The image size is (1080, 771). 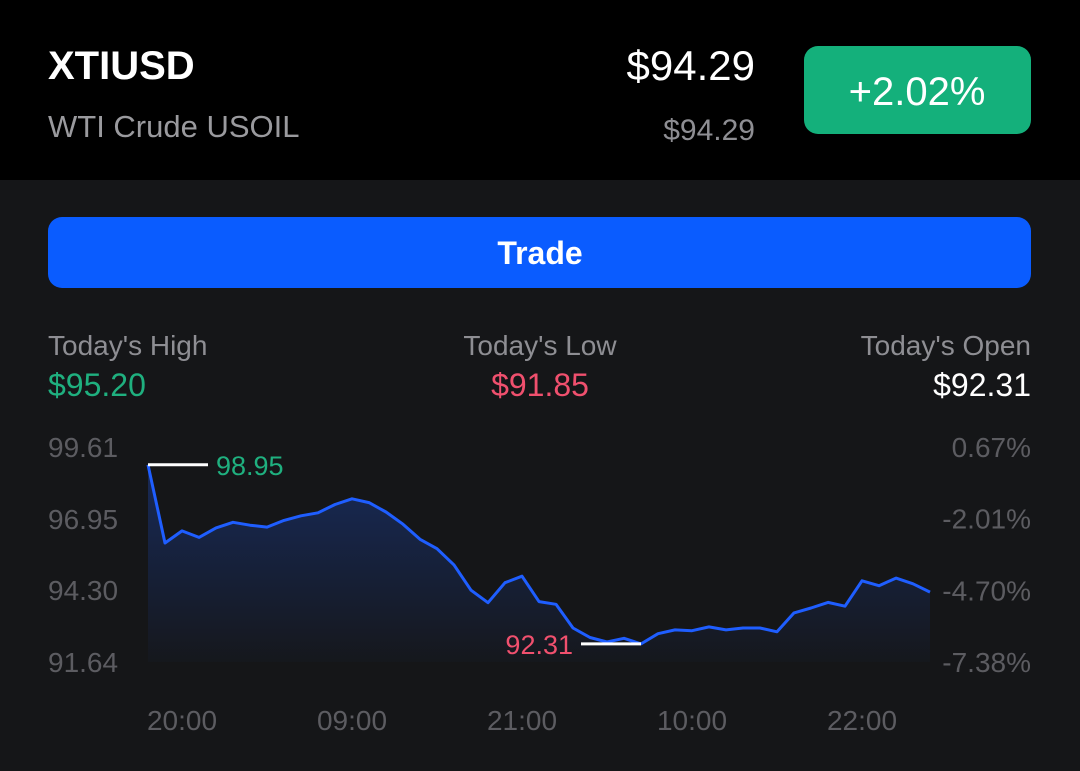 I want to click on x-tick-label: 09:00, so click(x=352, y=720).